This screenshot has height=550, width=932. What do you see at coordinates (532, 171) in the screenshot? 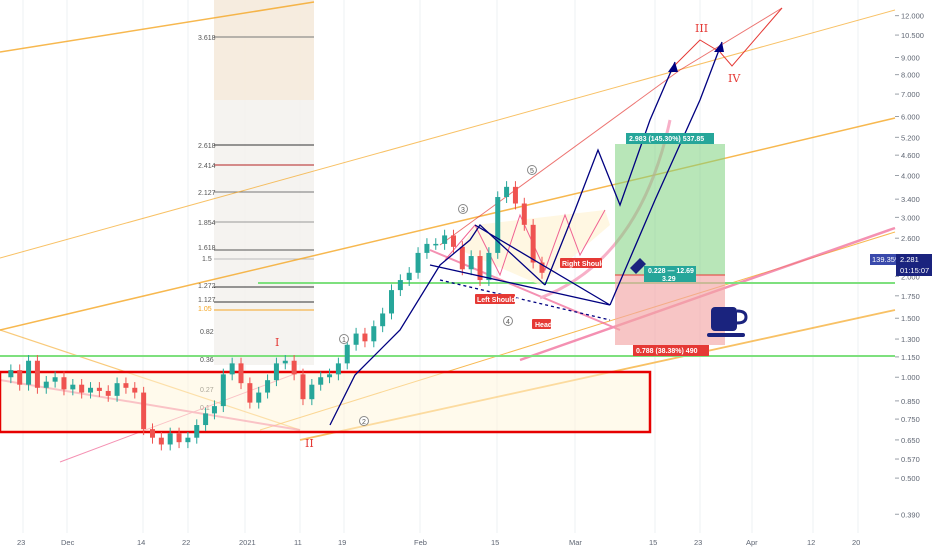
I see `wave-circle-label: 5` at bounding box center [532, 171].